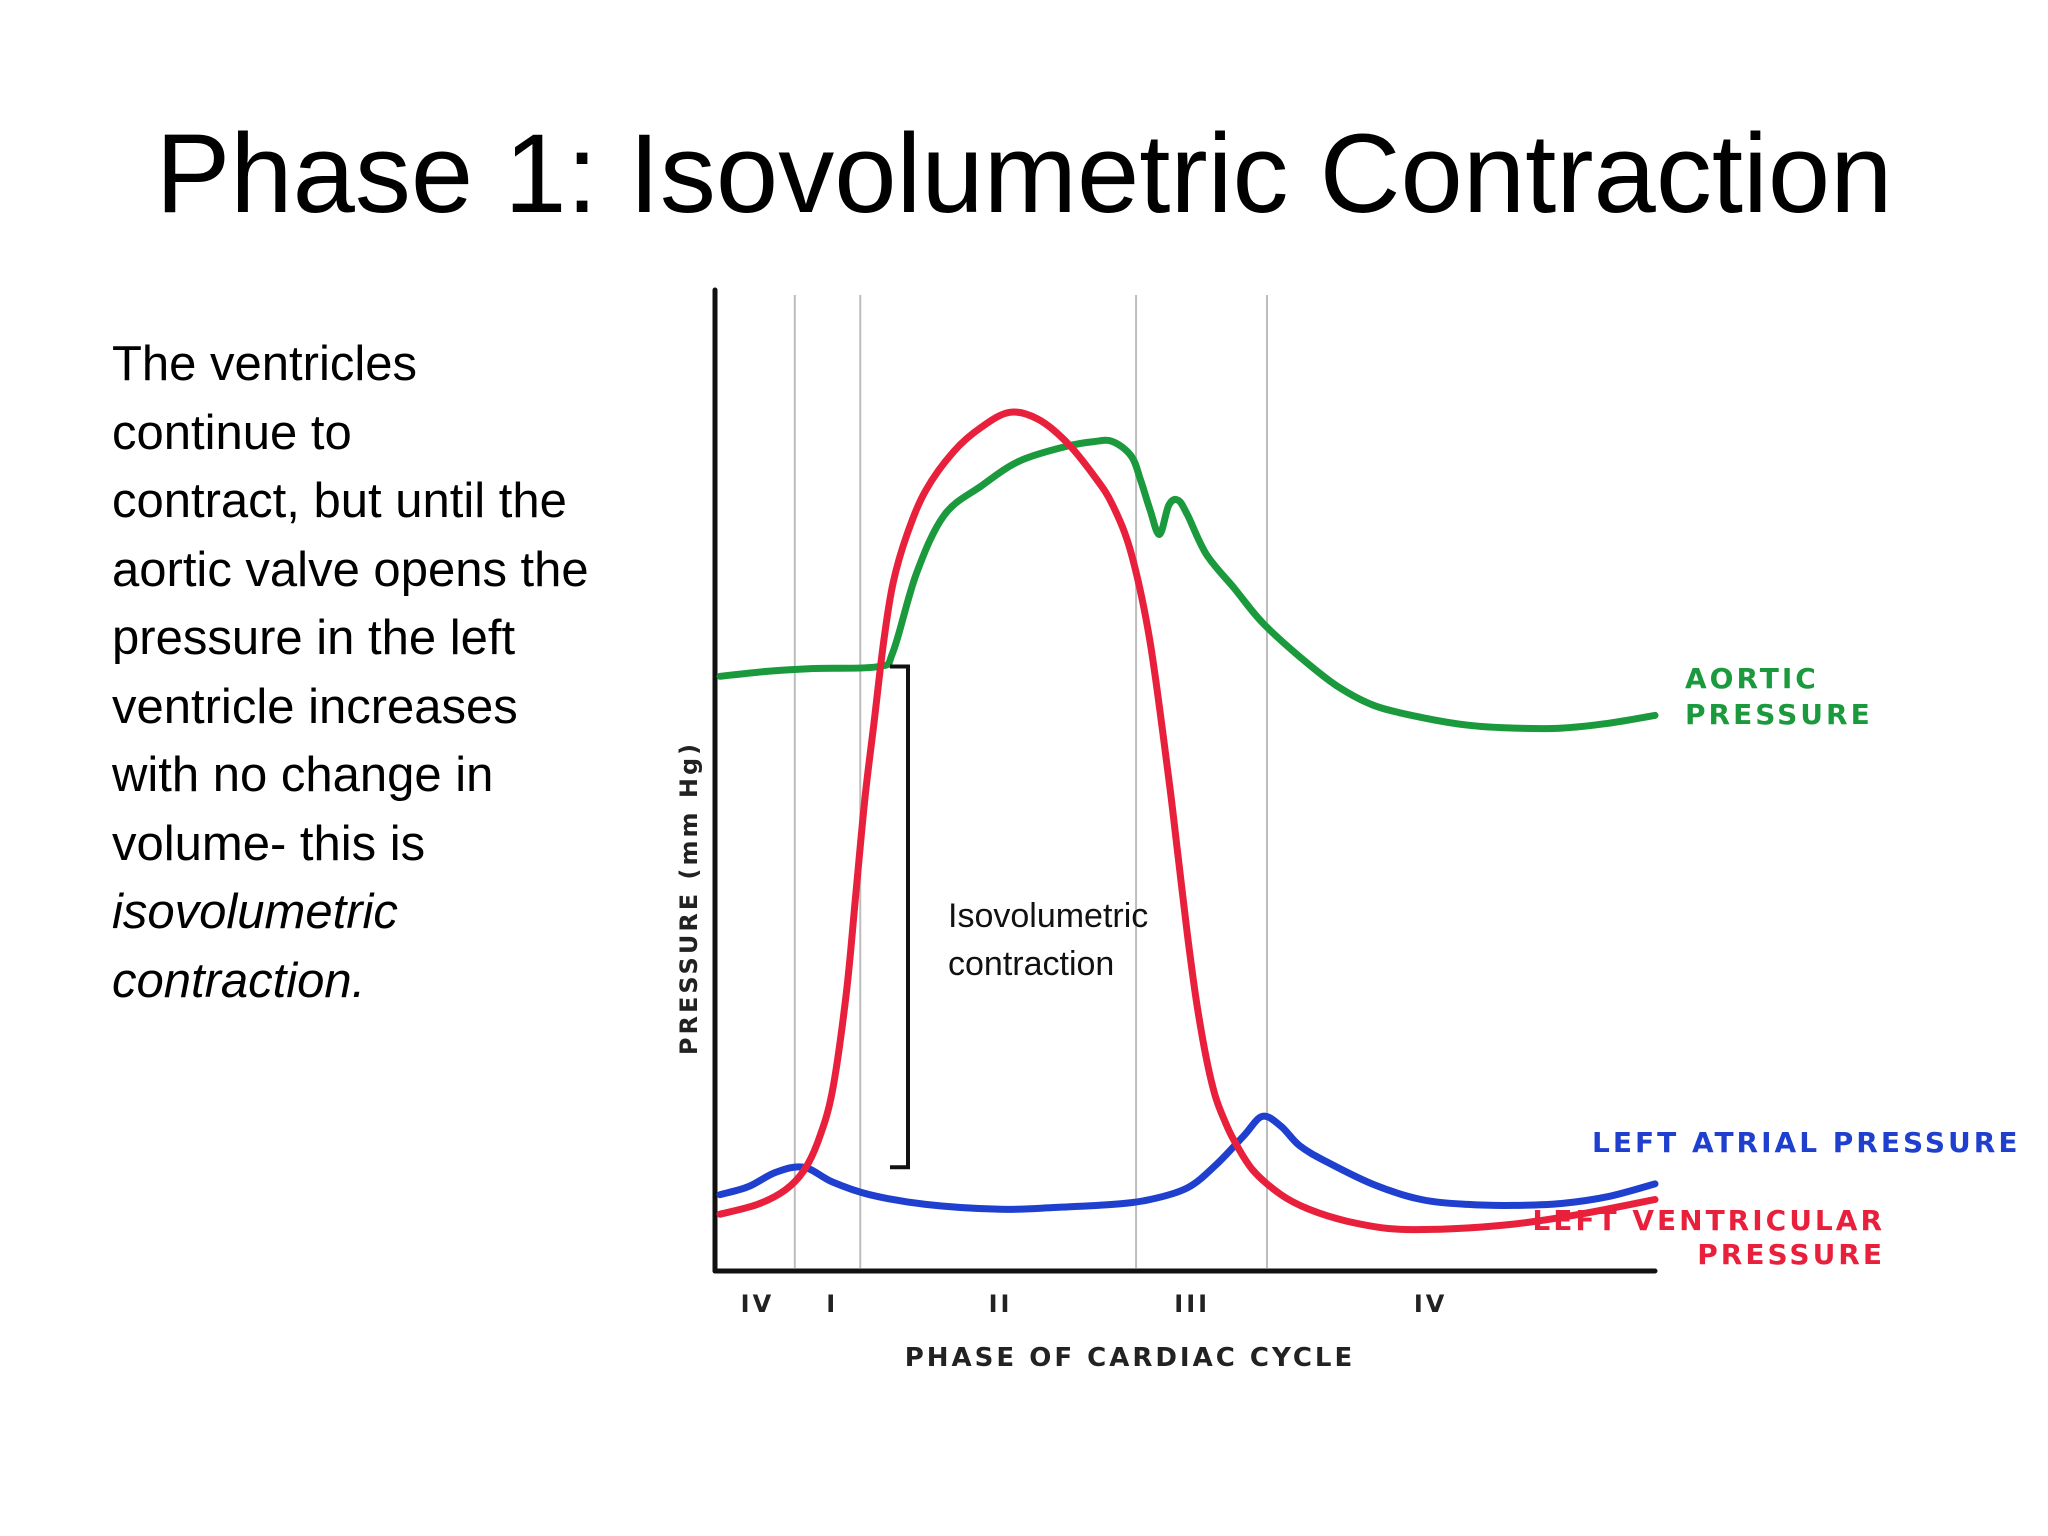  I want to click on body-line: with no change in, so click(303, 775).